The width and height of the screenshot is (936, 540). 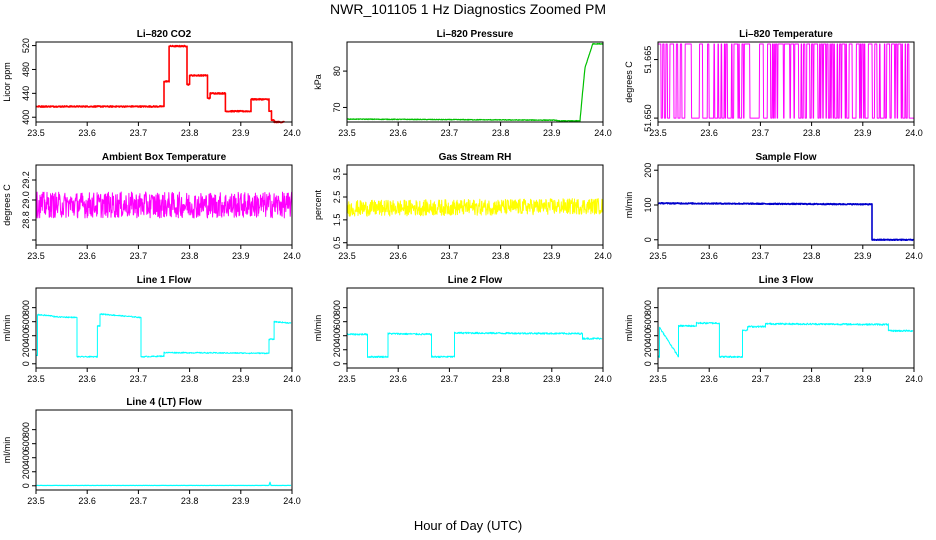 What do you see at coordinates (87, 256) in the screenshot?
I see `x-tick-label-ambient-1: 23.6` at bounding box center [87, 256].